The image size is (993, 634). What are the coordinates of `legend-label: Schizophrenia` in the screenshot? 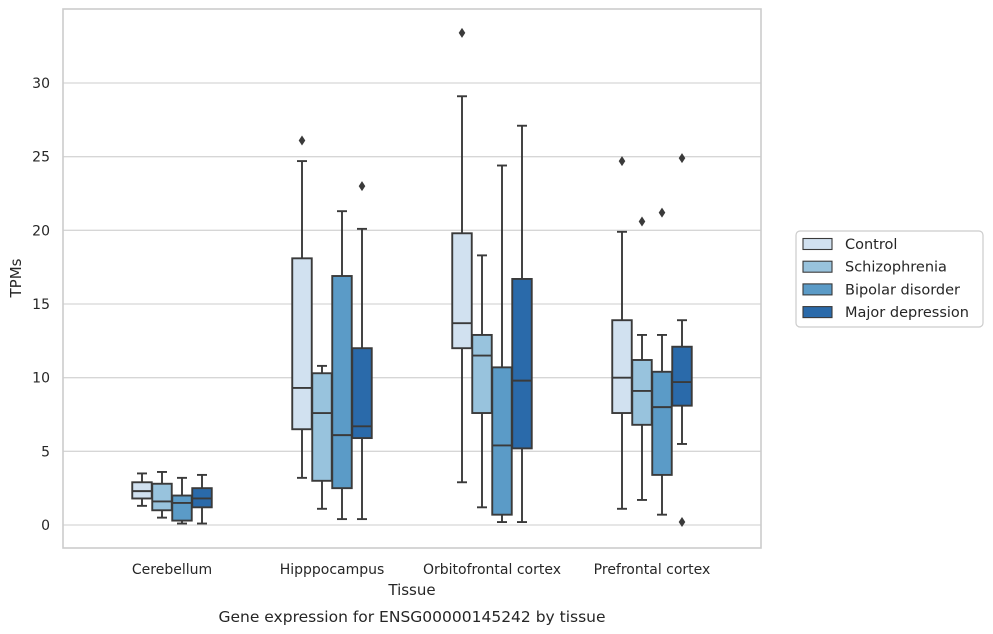 It's located at (896, 268).